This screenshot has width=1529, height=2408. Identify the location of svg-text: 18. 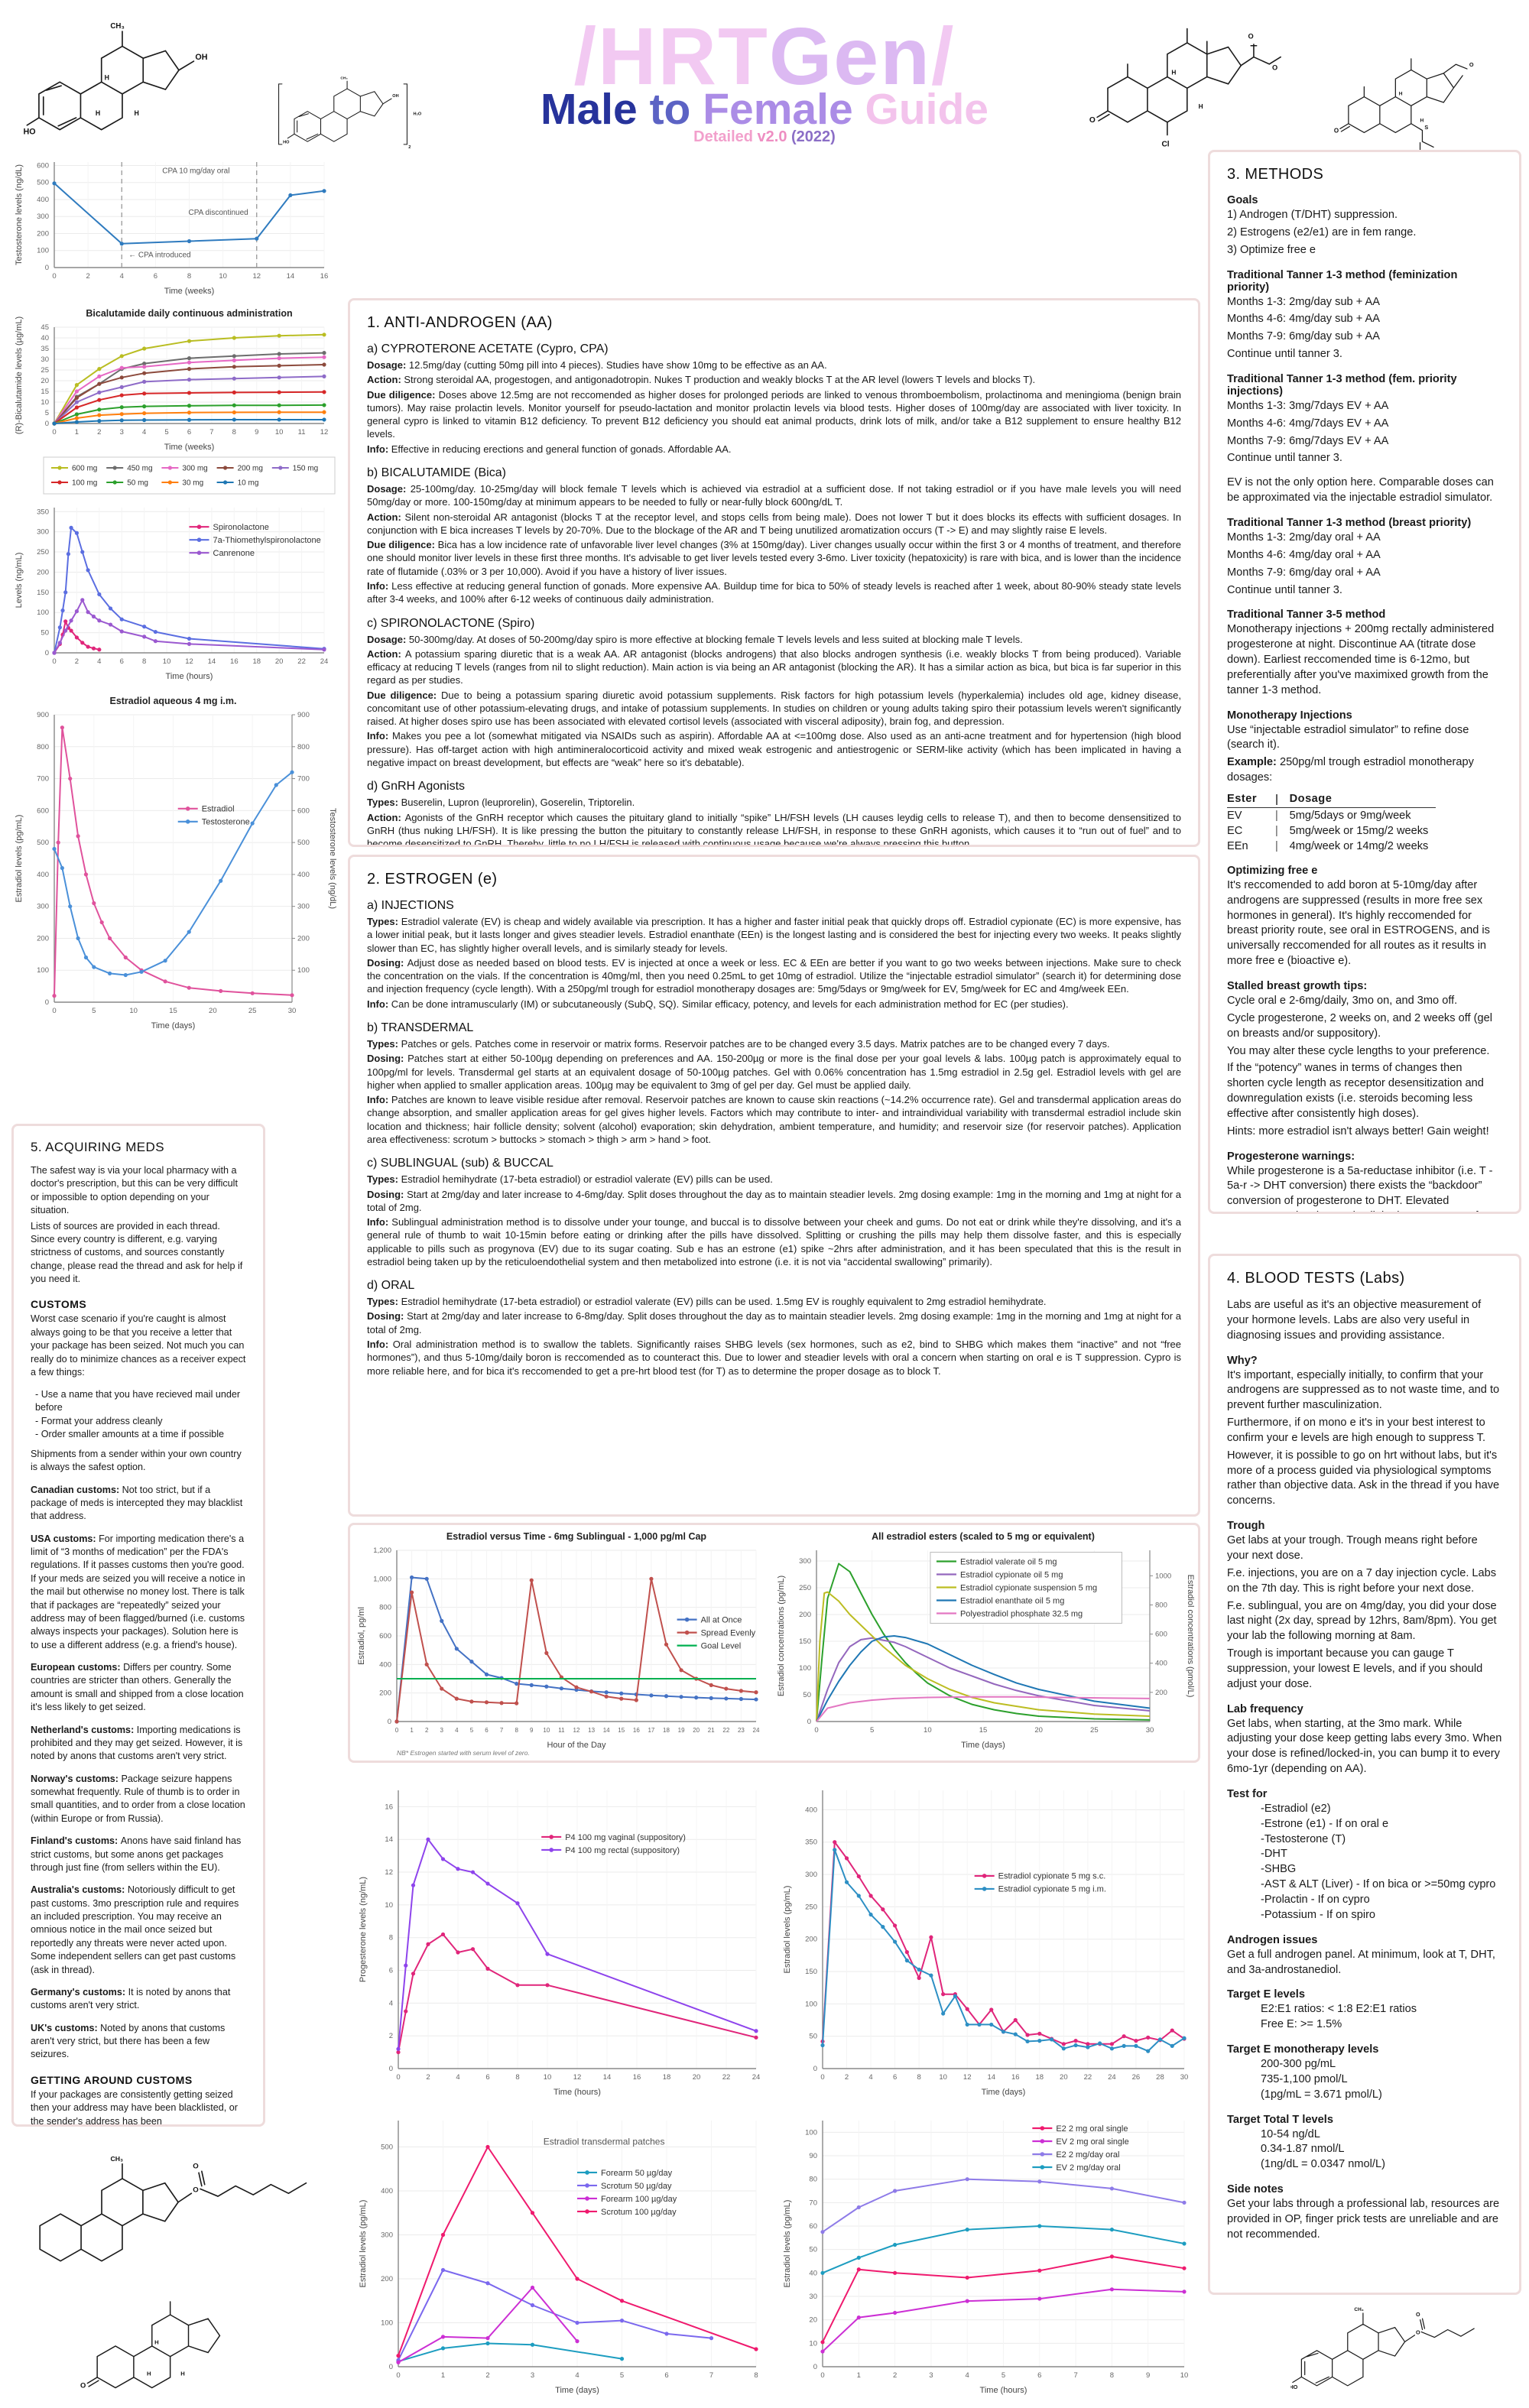
(667, 2077).